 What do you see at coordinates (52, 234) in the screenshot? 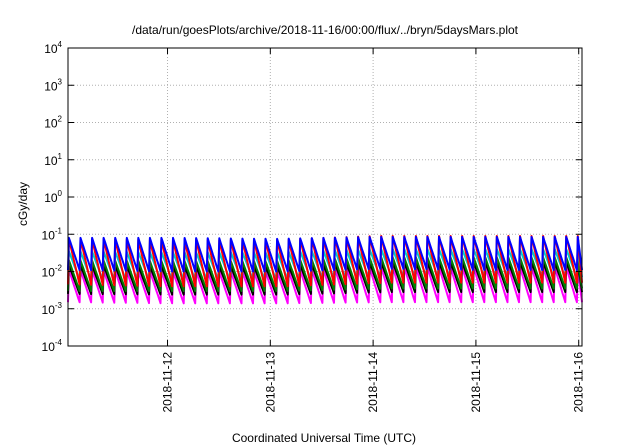
I see `y-tick-label: 10⁻¹` at bounding box center [52, 234].